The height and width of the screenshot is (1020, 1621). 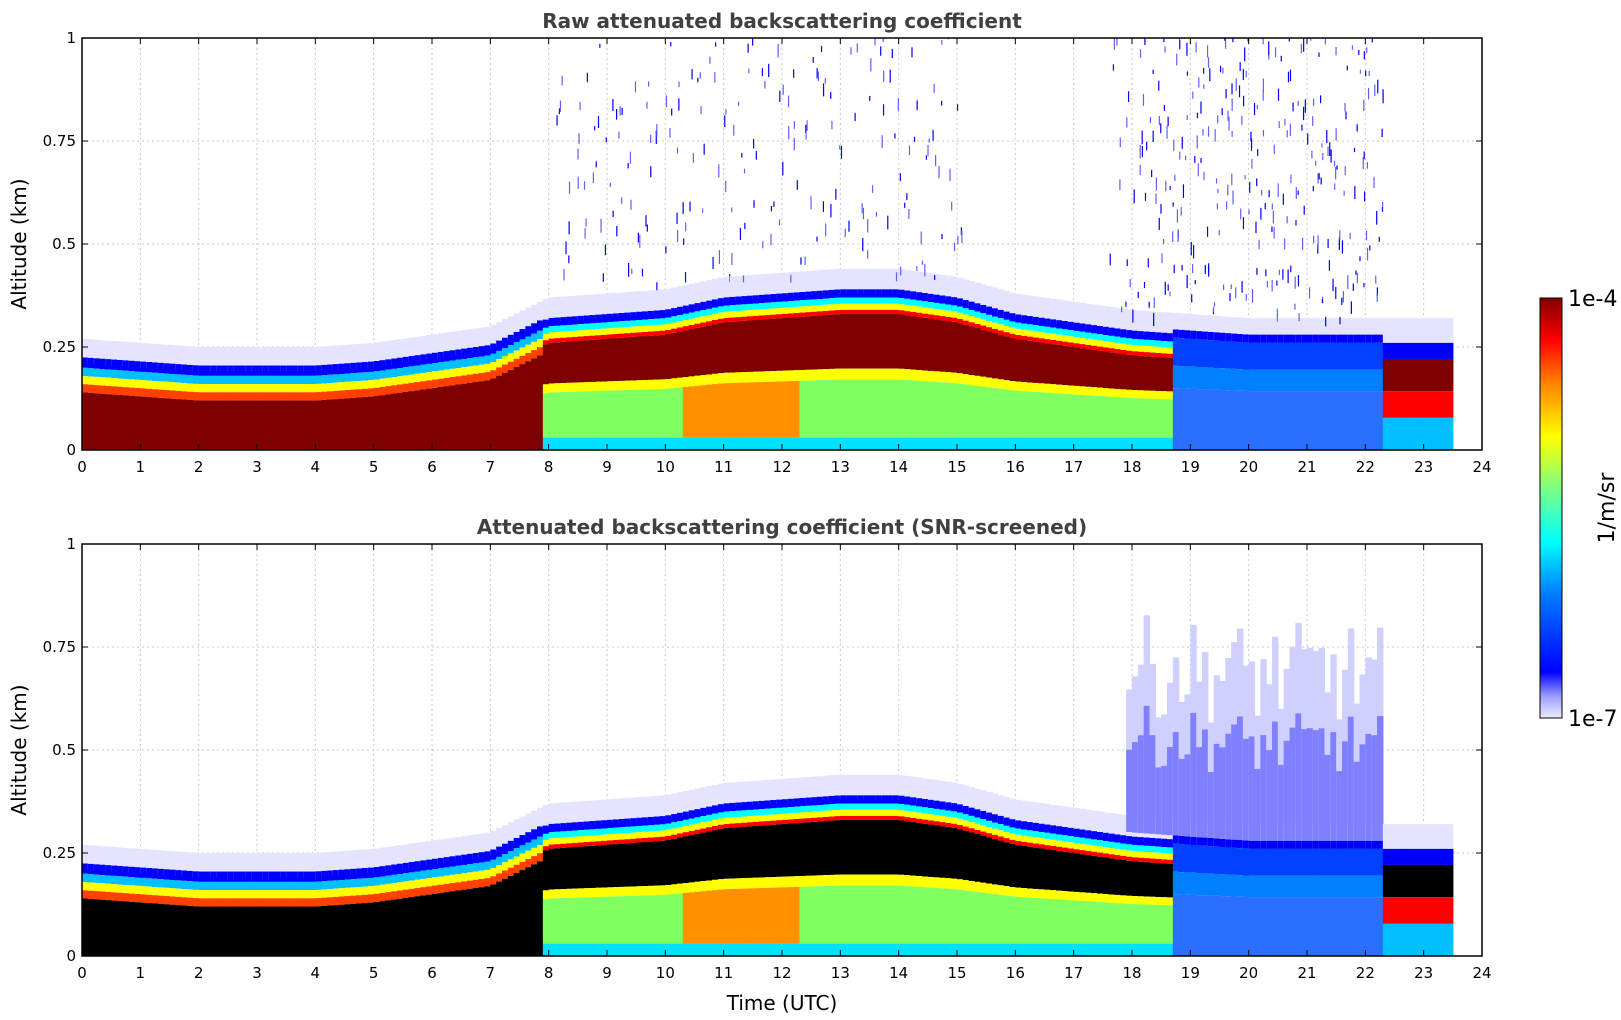 What do you see at coordinates (1551, 508) in the screenshot?
I see `colorbar-gradient` at bounding box center [1551, 508].